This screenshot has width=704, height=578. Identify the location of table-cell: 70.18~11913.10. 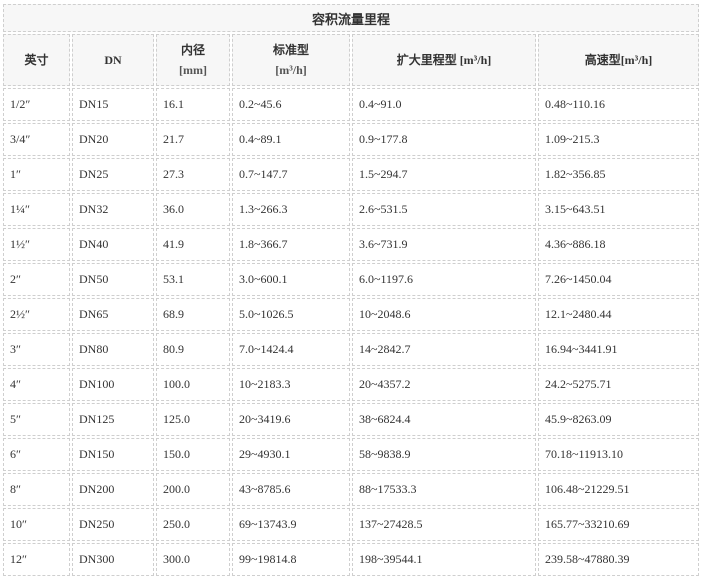
(618, 454).